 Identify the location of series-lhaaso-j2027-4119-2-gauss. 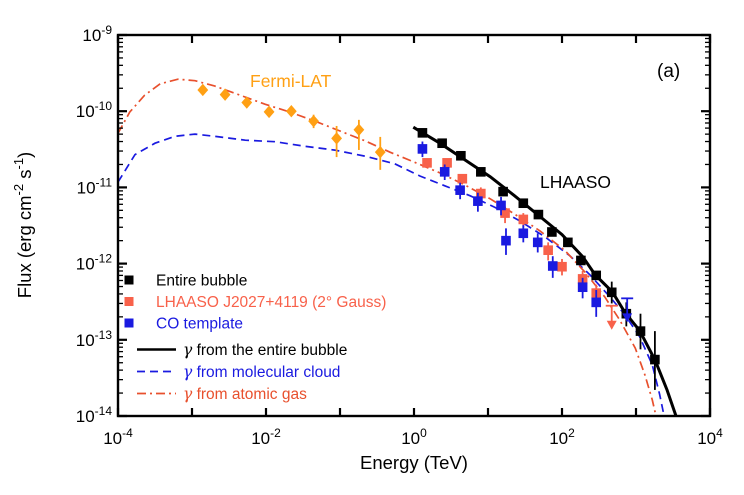
(520, 244).